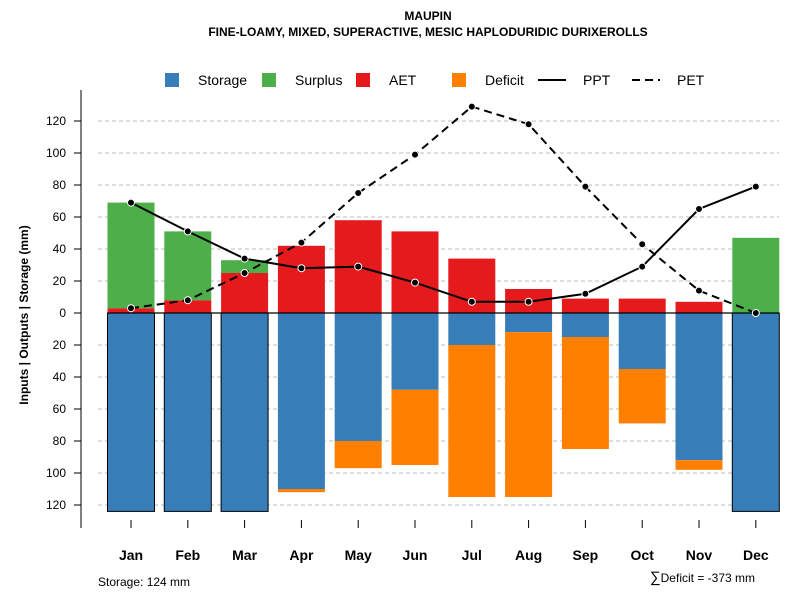 This screenshot has height=600, width=800. What do you see at coordinates (597, 80) in the screenshot?
I see `legend-label-ppt: PPT` at bounding box center [597, 80].